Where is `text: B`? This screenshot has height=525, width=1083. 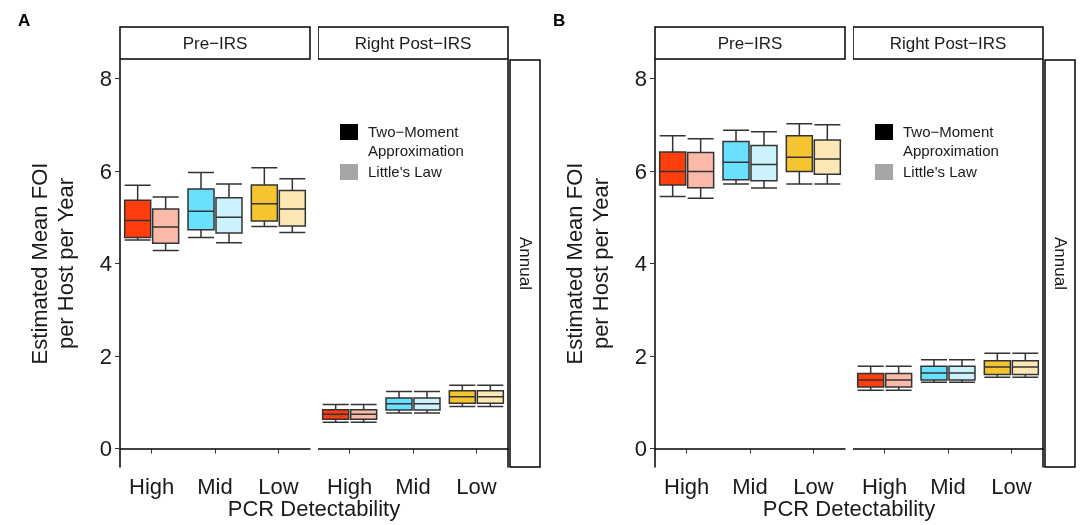
text: B is located at coordinates (559, 20).